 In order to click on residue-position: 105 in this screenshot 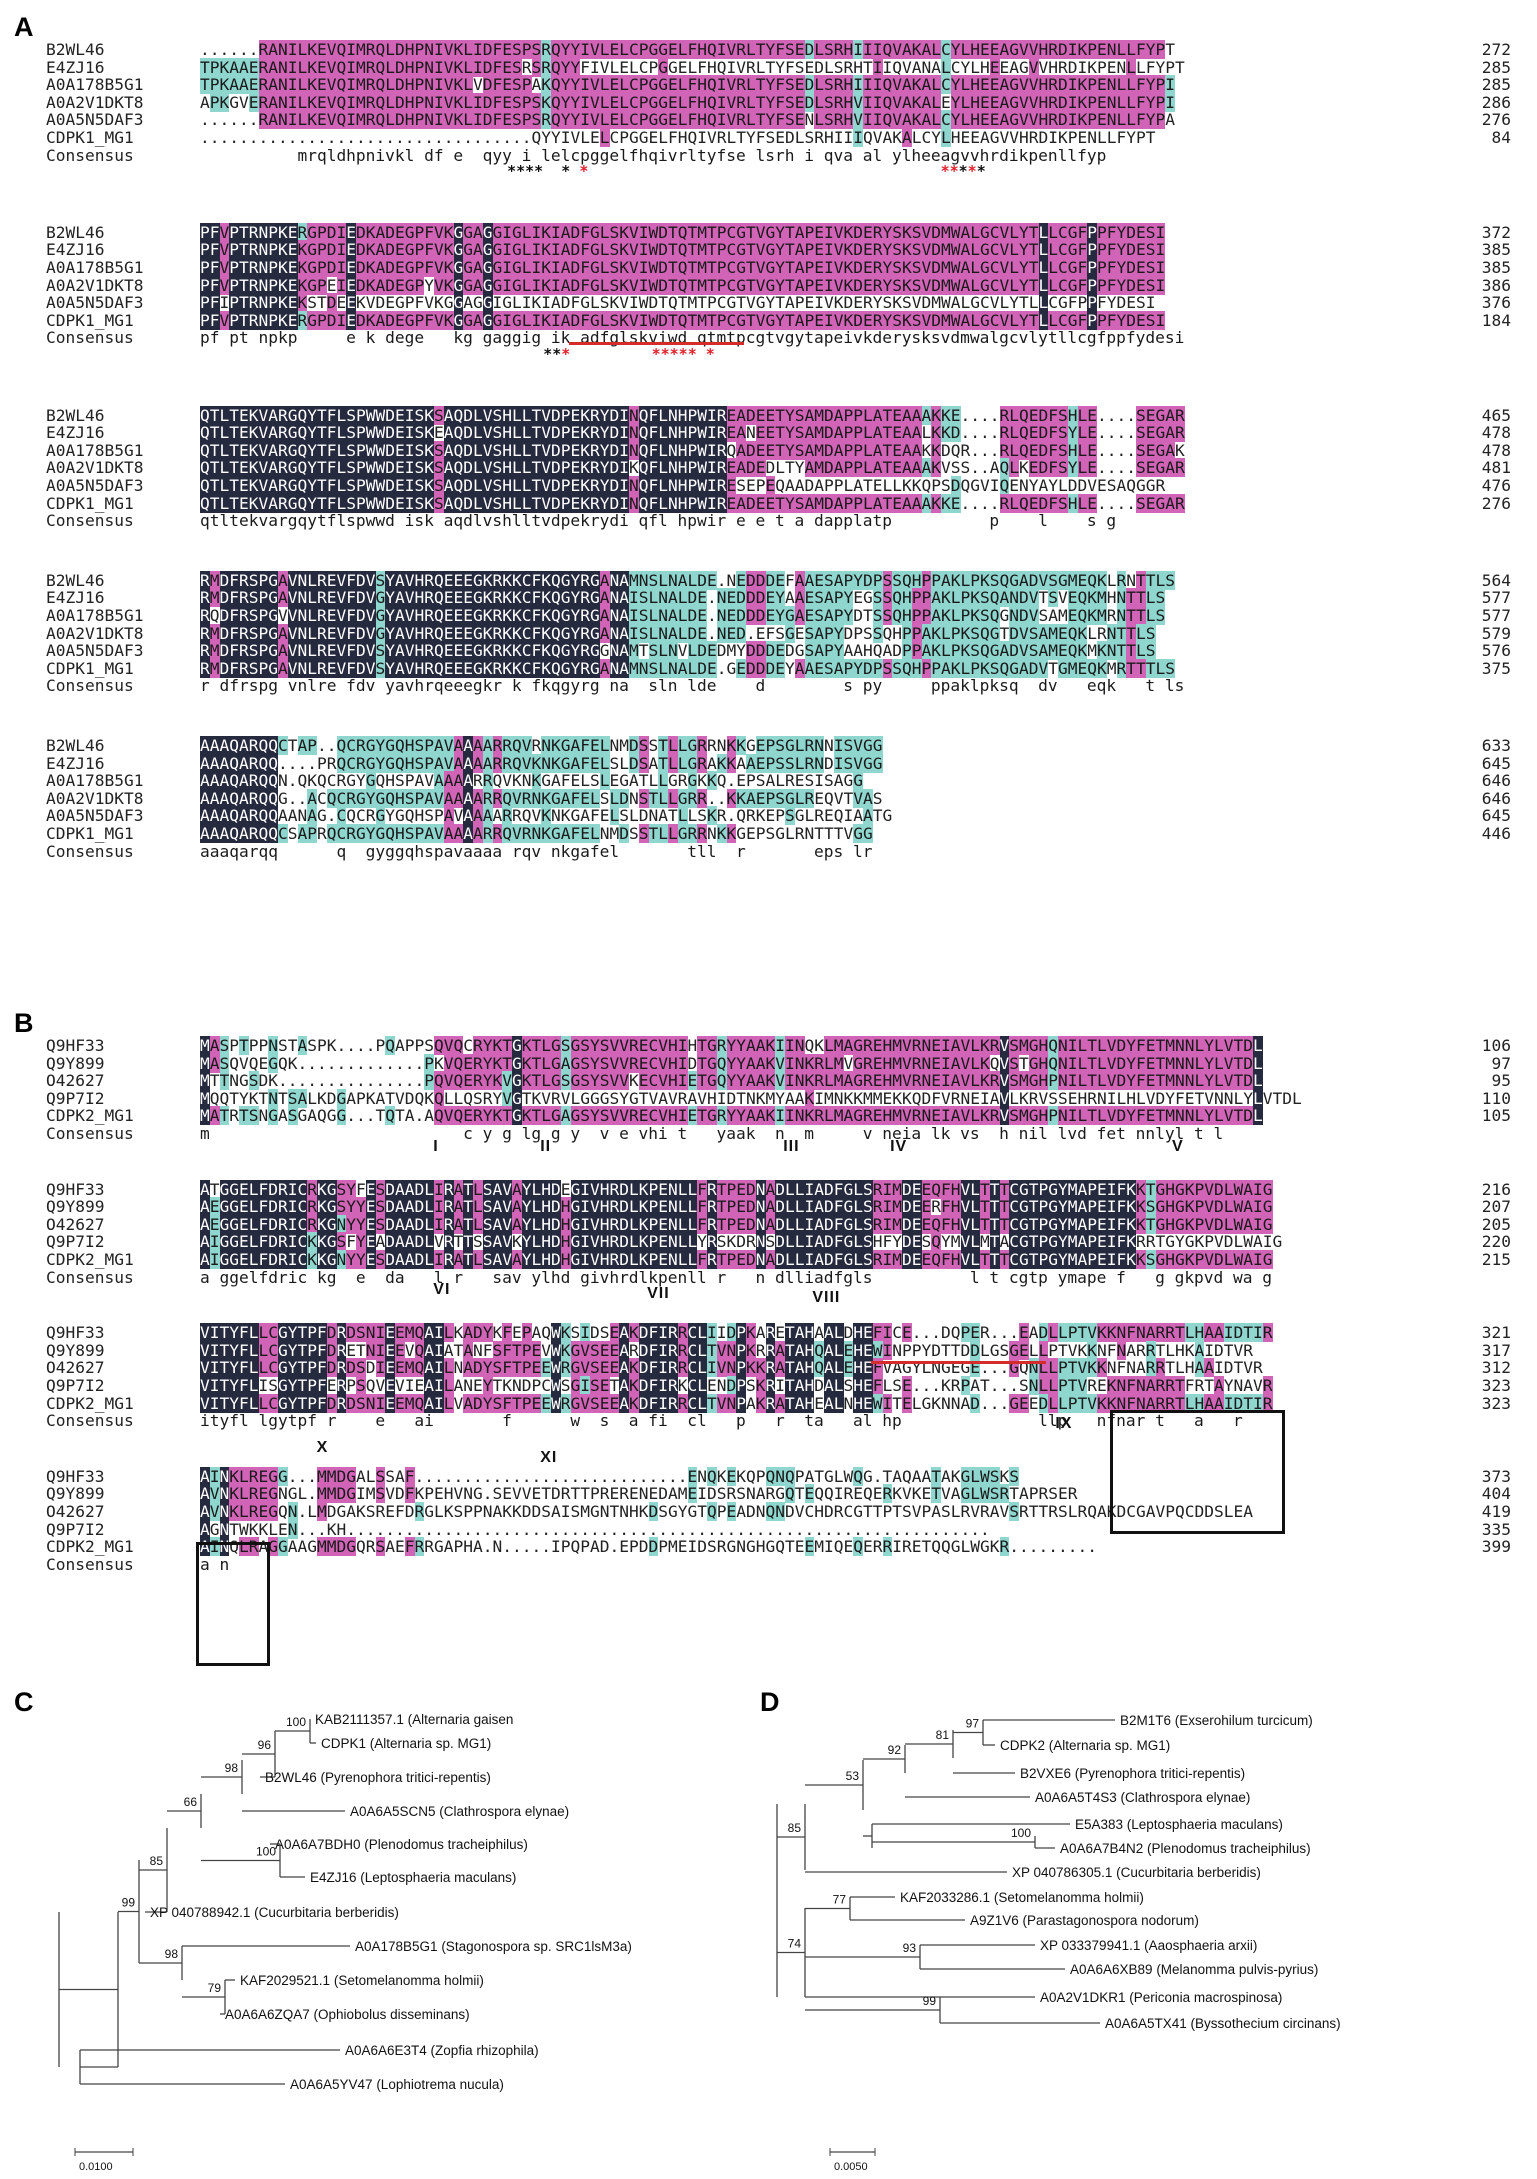, I will do `click(1496, 1116)`.